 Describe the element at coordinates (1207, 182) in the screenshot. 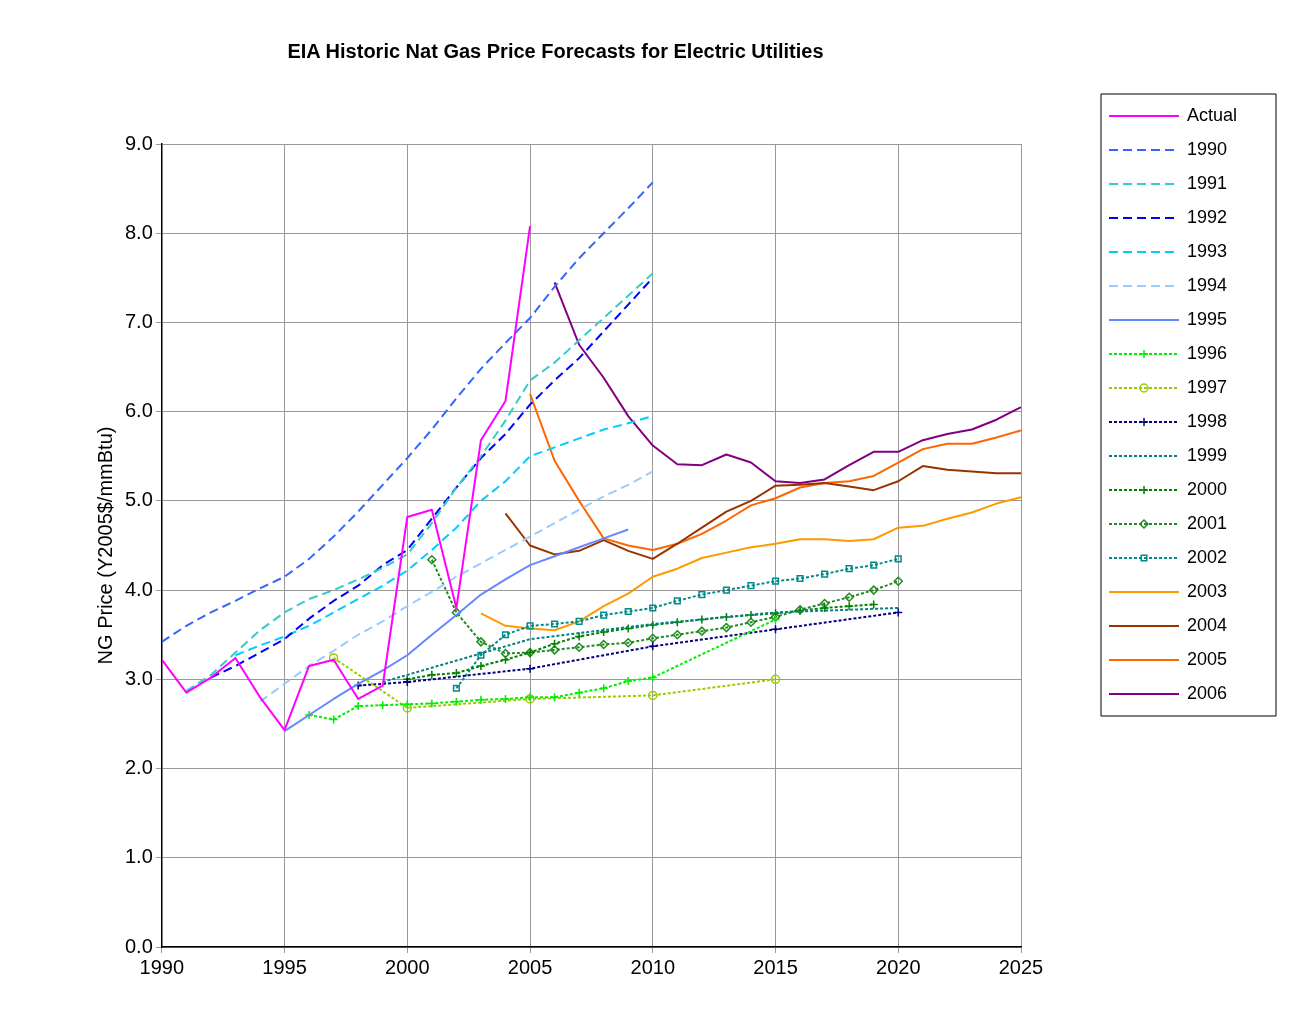

I see `legend-label: 1991` at that location.